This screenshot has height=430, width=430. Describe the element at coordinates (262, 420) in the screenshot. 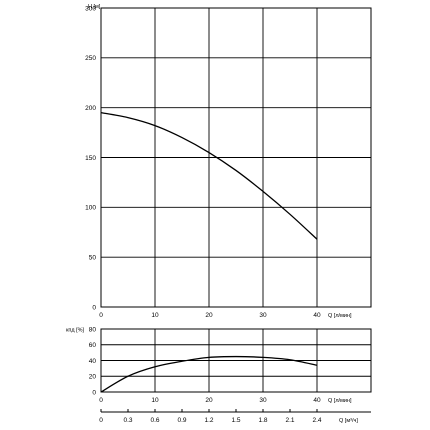

I see `secondary-x-tick-label: 1.8` at that location.